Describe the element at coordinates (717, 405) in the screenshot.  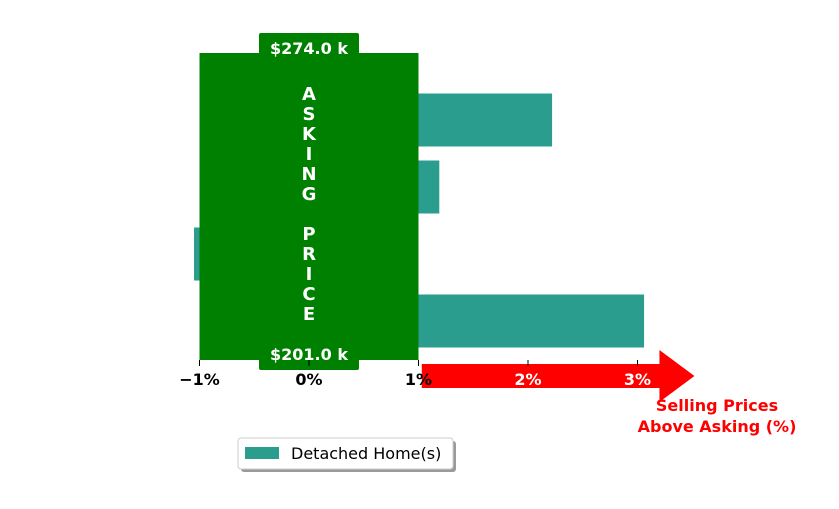
I see `x-axis-title-line1: Selling Prices` at that location.